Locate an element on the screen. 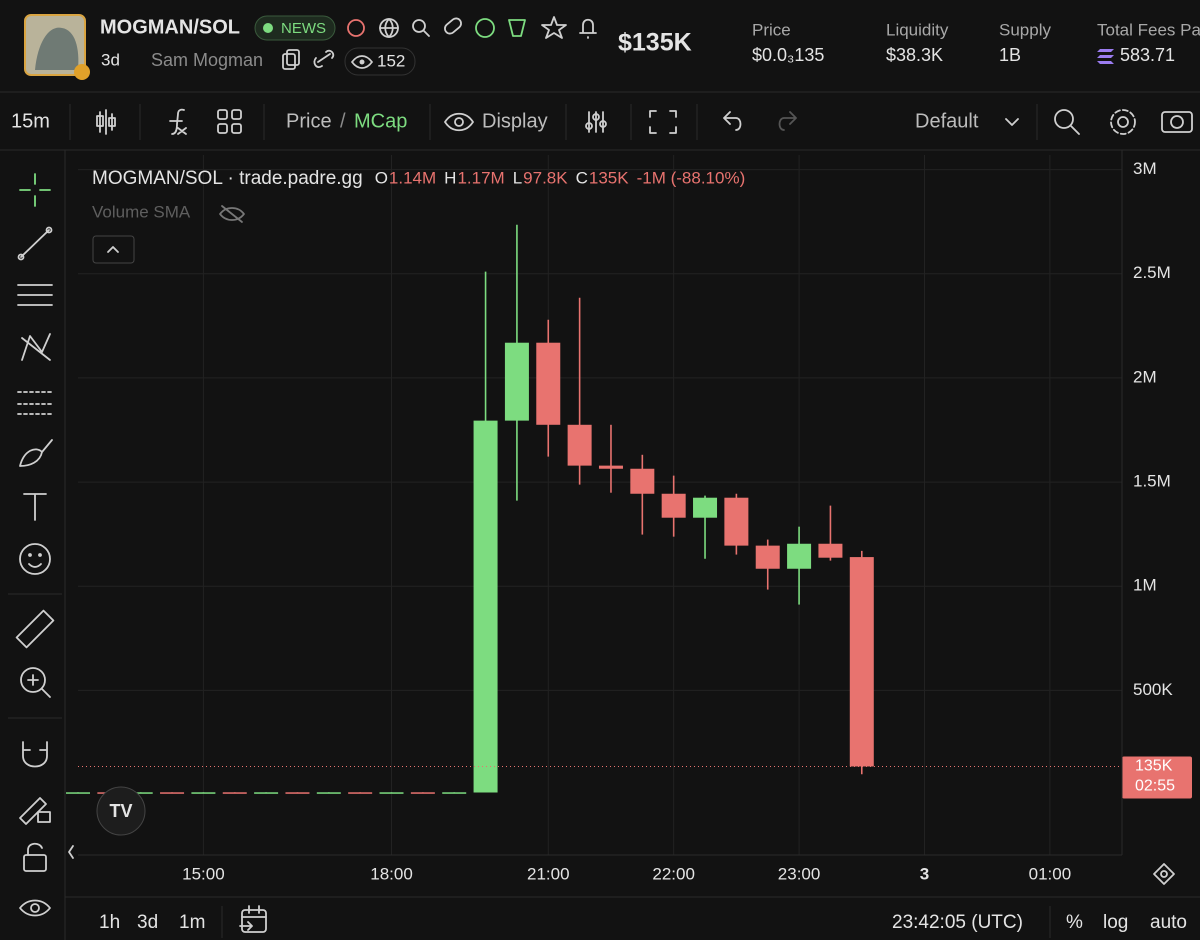 This screenshot has height=940, width=1200. tradingview-mark: TV is located at coordinates (120, 811).